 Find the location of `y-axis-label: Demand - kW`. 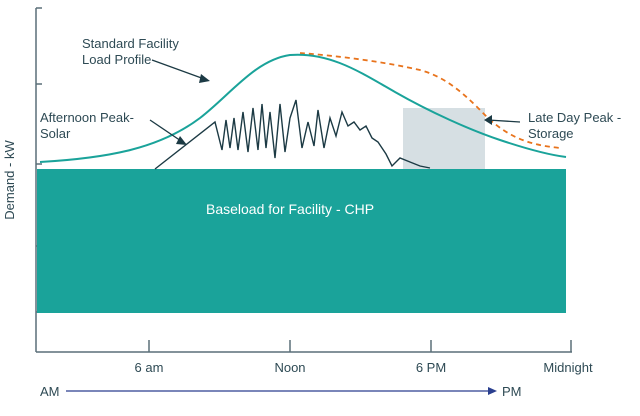

y-axis-label: Demand - kW is located at coordinates (9, 180).